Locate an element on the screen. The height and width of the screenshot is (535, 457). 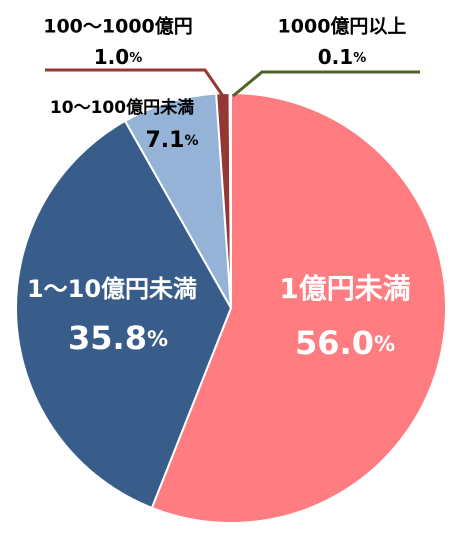
value-label: 0.1% is located at coordinates (342, 57).